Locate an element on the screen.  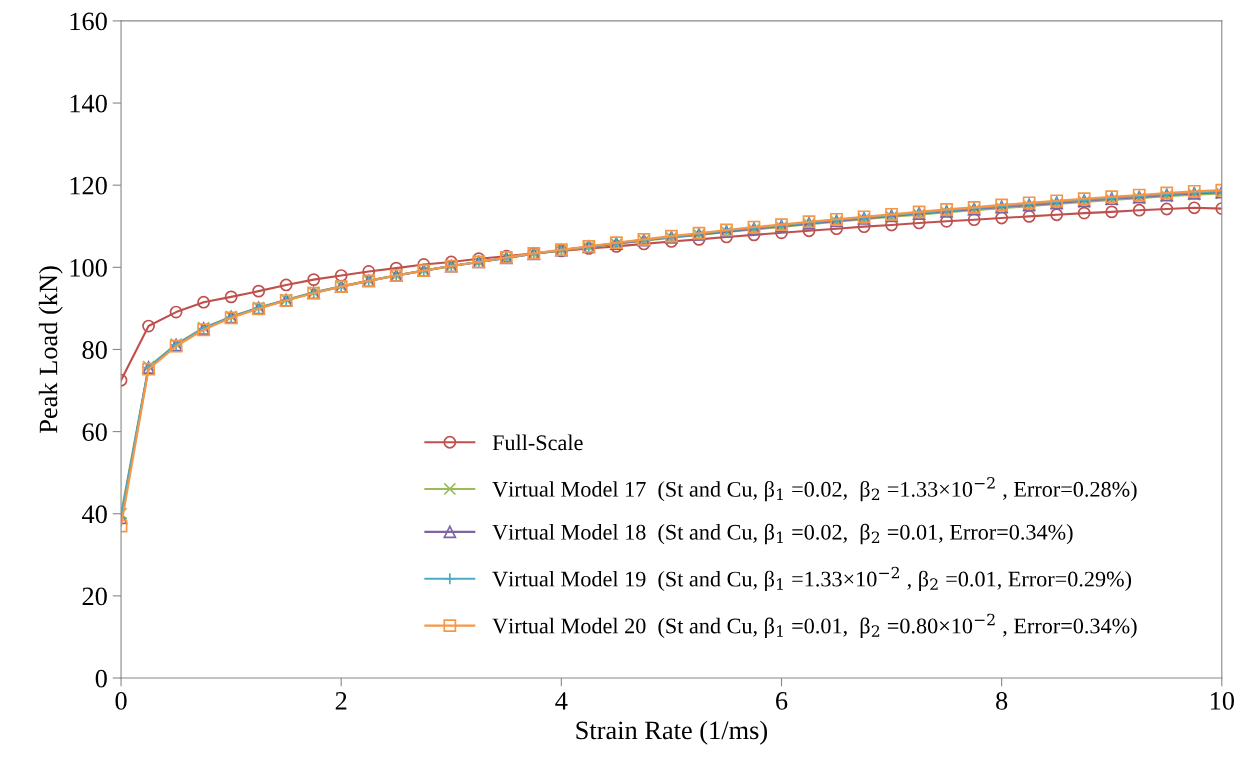
legend-label: Full-Scale is located at coordinates (537, 442).